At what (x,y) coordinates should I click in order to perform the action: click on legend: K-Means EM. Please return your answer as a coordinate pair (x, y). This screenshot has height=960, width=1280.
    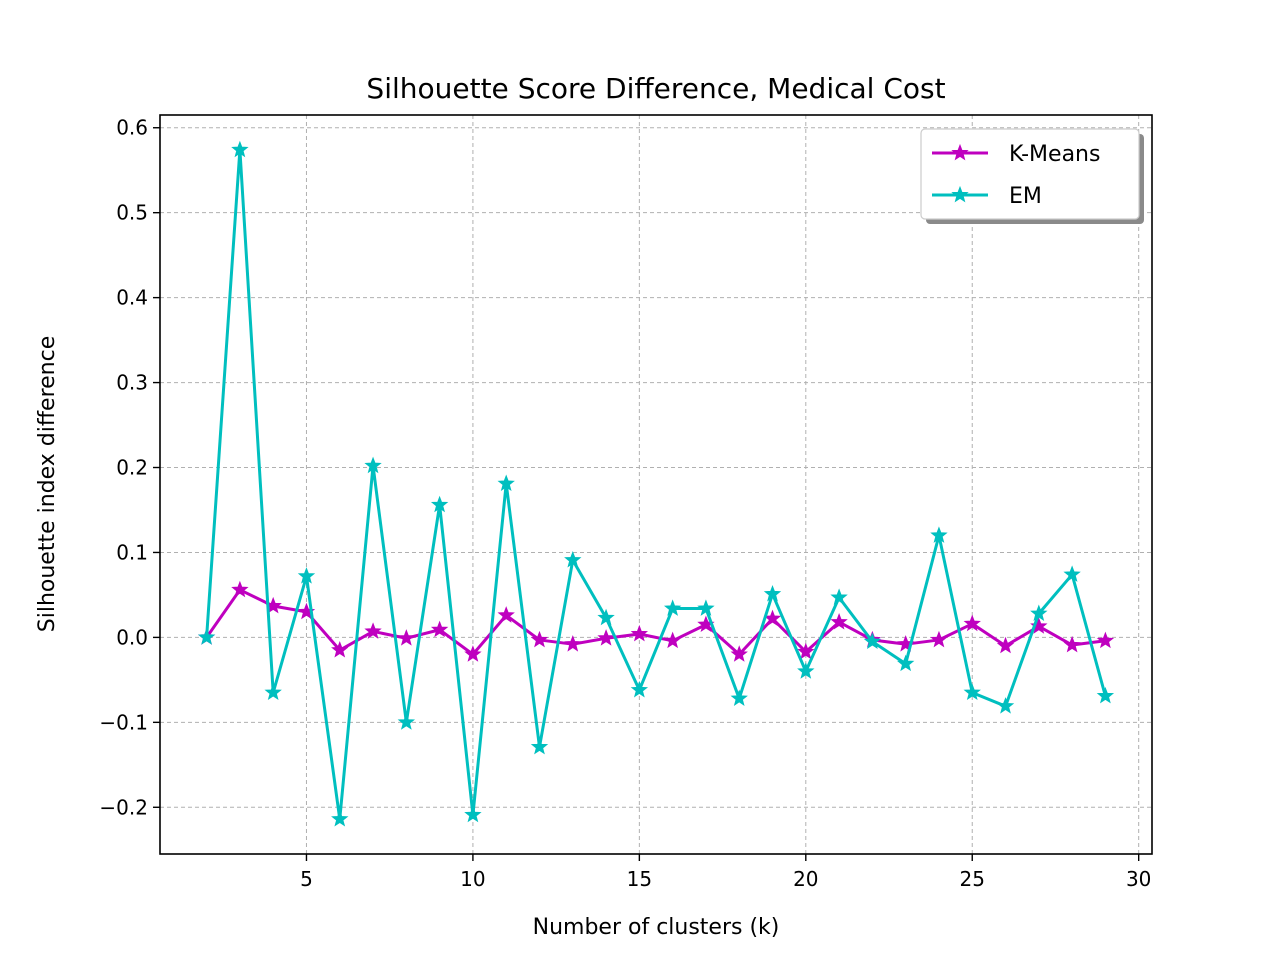
    Looking at the image, I should click on (1032, 176).